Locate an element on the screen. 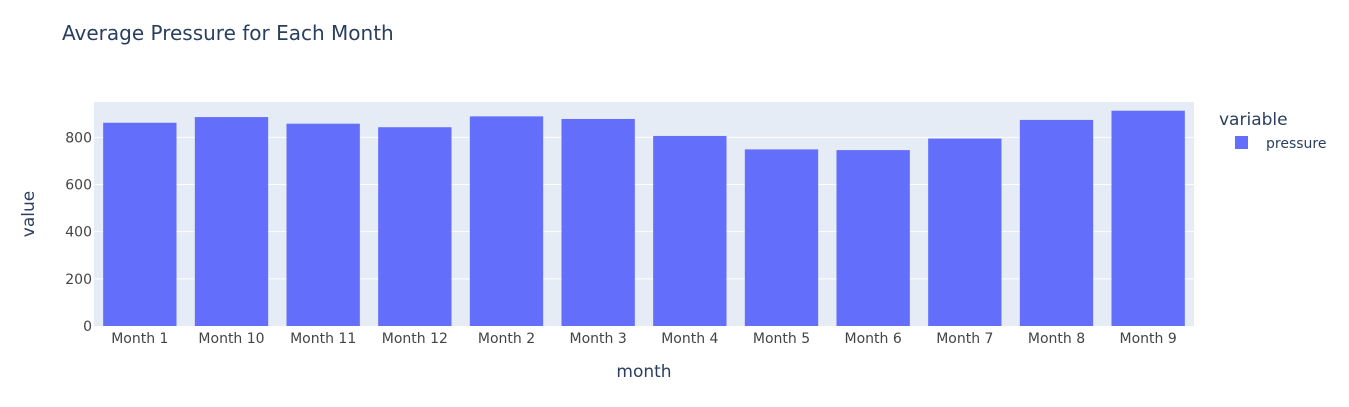 Image resolution: width=1349 pixels, height=407 pixels. y-axis-label: value is located at coordinates (29, 214).